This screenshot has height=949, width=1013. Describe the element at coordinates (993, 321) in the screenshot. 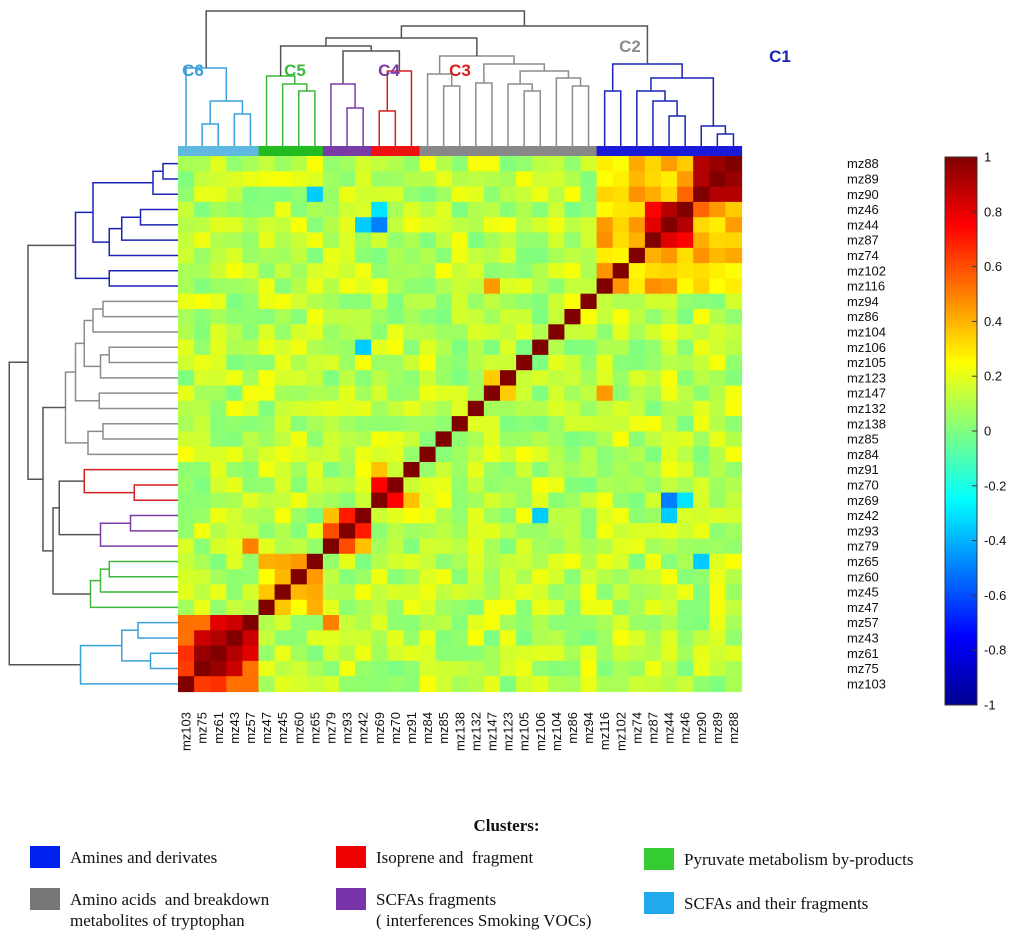

I see `colorbar-tick-label: 0.4` at that location.